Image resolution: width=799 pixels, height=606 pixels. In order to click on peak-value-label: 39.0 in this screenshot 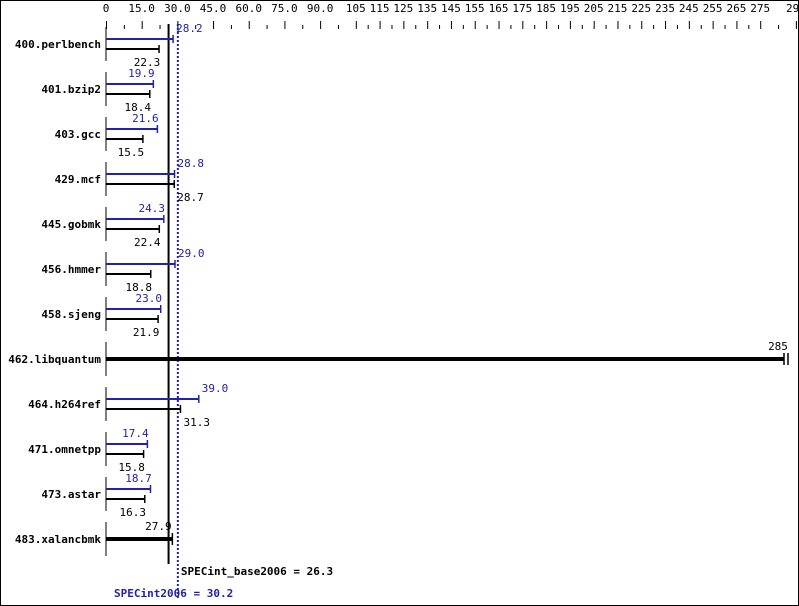, I will do `click(215, 388)`.